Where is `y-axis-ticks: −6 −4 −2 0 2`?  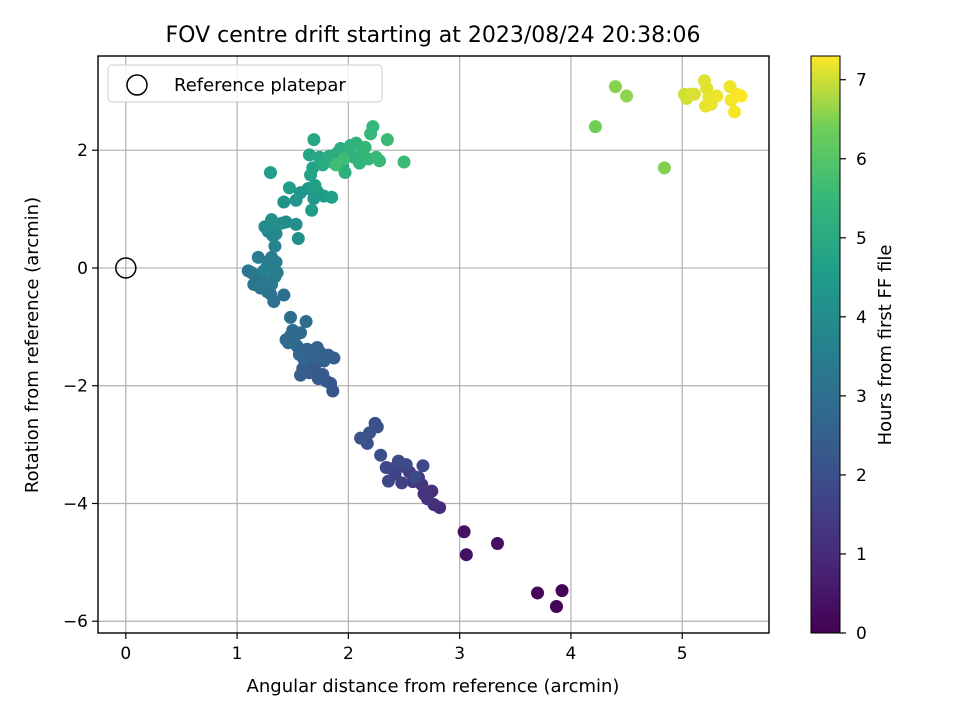
y-axis-ticks: −6 −4 −2 0 2 is located at coordinates (80, 386).